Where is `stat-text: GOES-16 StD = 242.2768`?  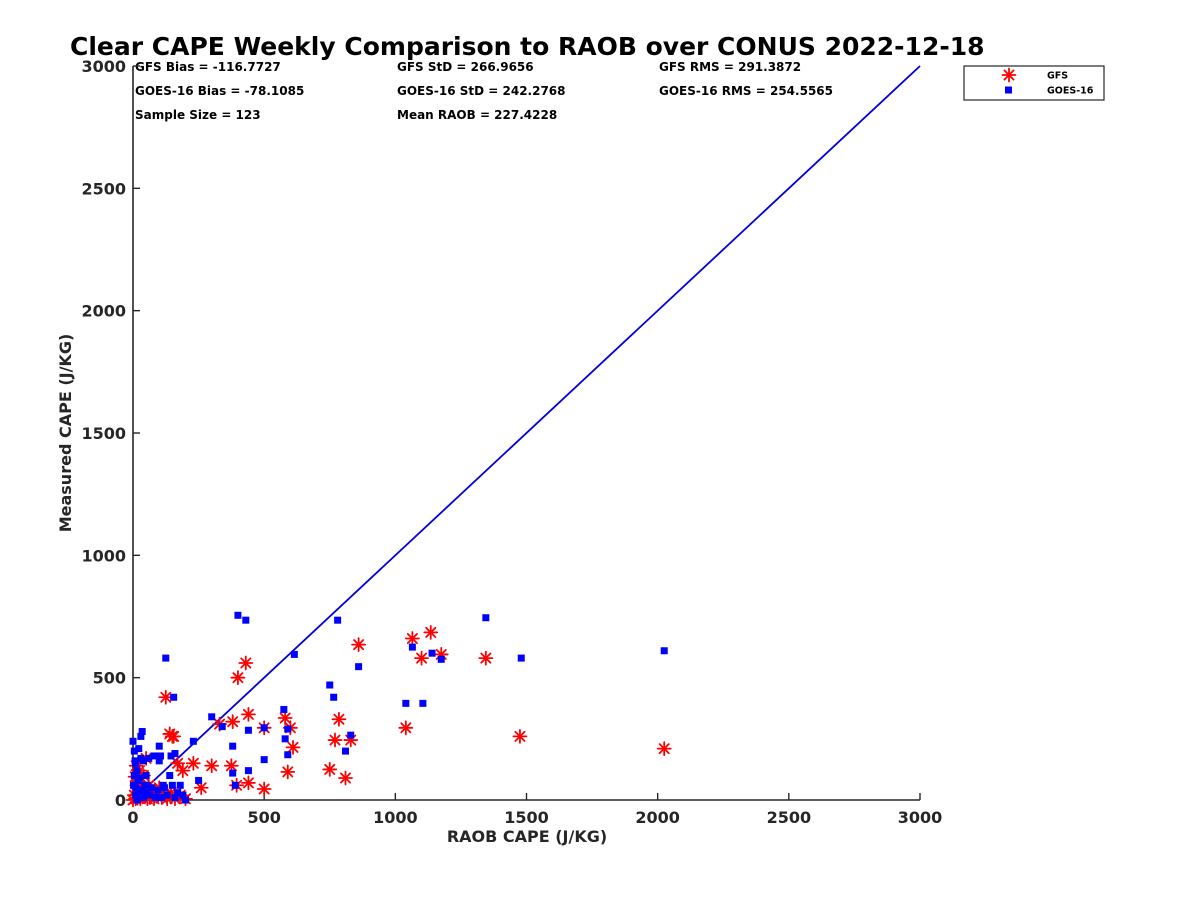 stat-text: GOES-16 StD = 242.2768 is located at coordinates (481, 91).